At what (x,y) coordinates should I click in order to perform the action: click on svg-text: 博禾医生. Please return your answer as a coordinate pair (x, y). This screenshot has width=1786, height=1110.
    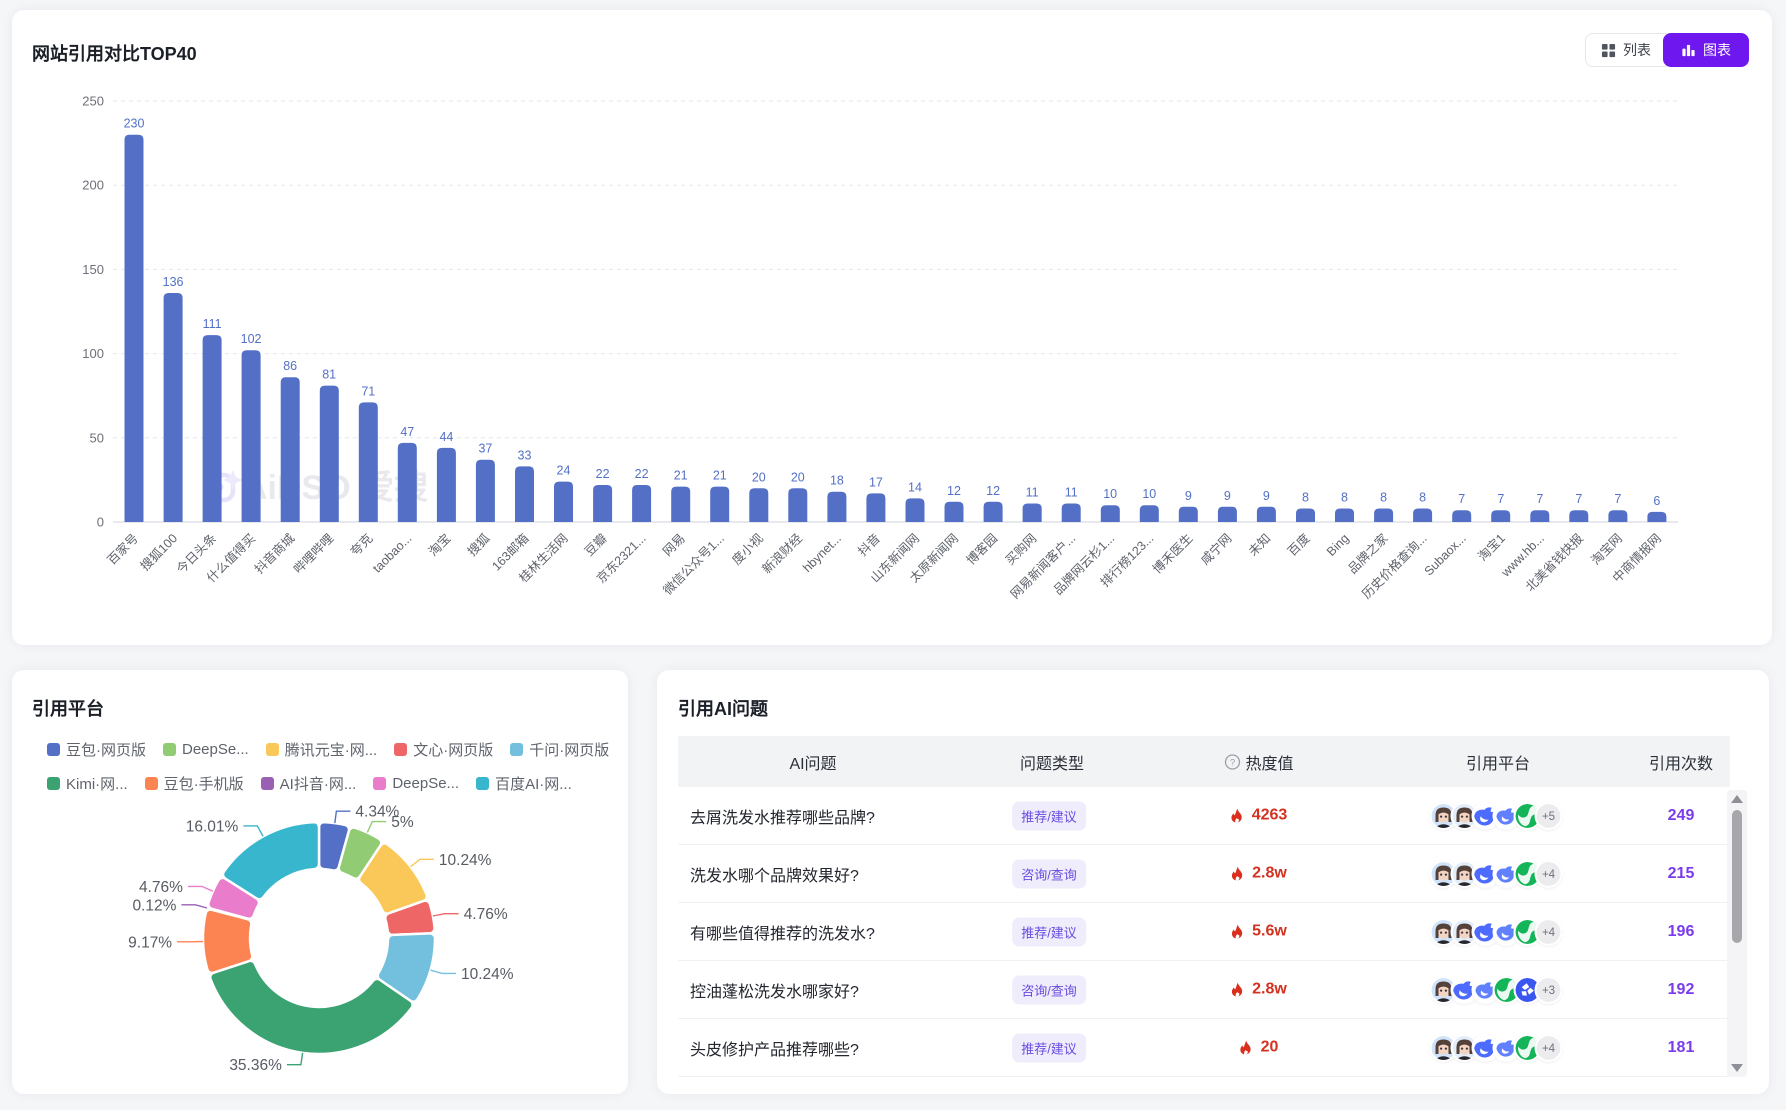
    Looking at the image, I should click on (1172, 554).